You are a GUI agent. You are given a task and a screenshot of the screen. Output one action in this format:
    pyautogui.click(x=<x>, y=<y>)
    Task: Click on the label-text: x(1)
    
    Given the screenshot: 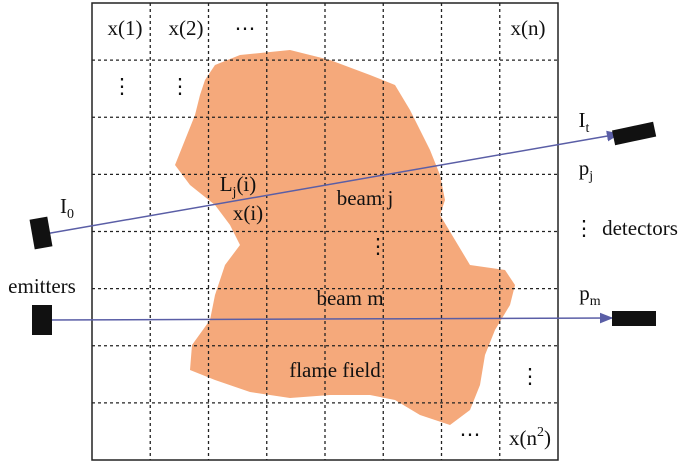 What is the action you would take?
    pyautogui.click(x=125, y=28)
    